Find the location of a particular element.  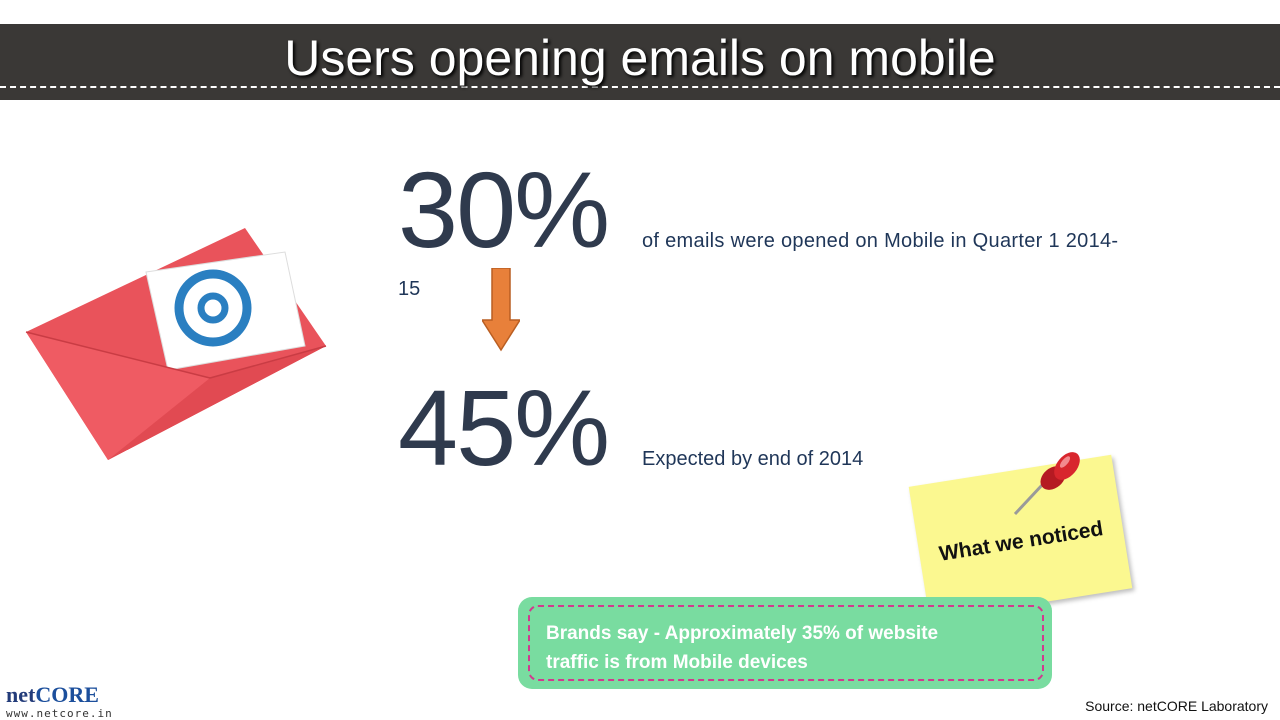

push-pin-icon is located at coordinates (1046, 484).